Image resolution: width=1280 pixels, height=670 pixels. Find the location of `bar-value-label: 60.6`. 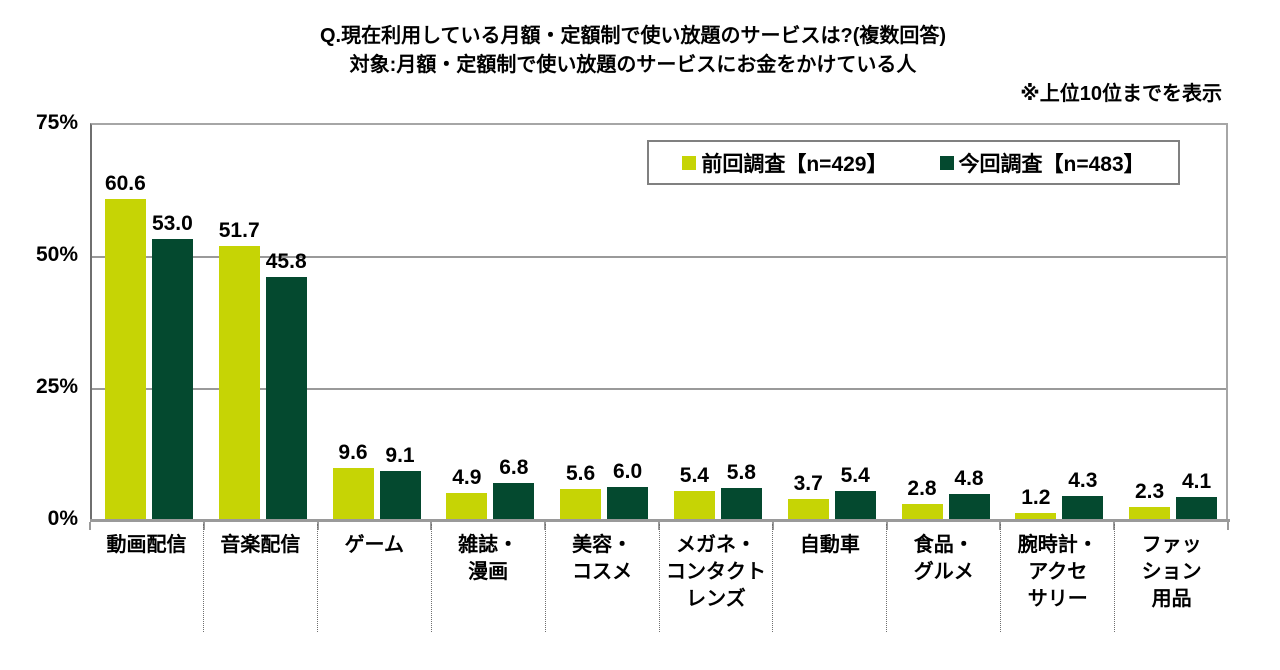

bar-value-label: 60.6 is located at coordinates (125, 184).